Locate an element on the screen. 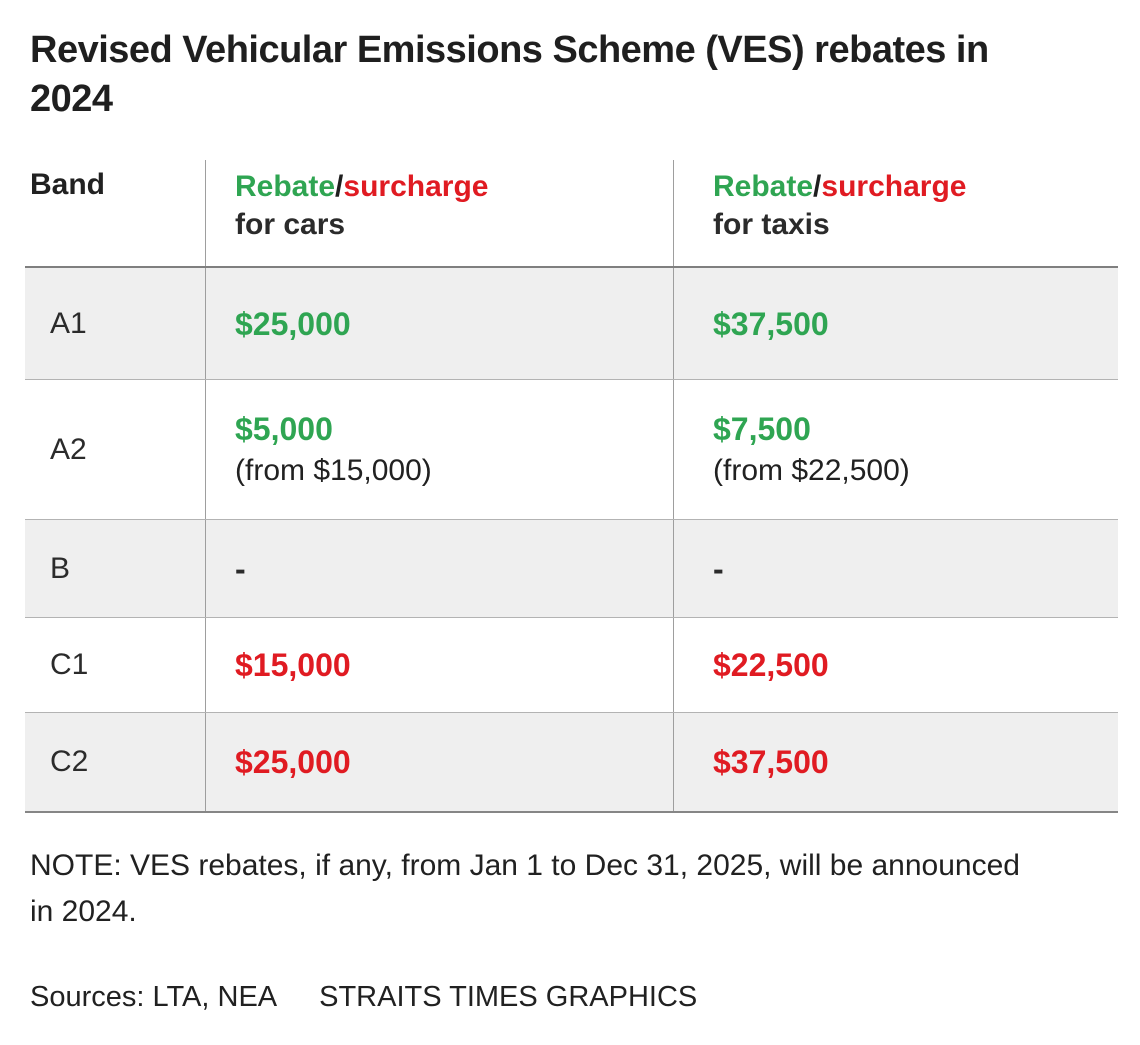  cars-header-subtitle: for cars is located at coordinates (290, 224).